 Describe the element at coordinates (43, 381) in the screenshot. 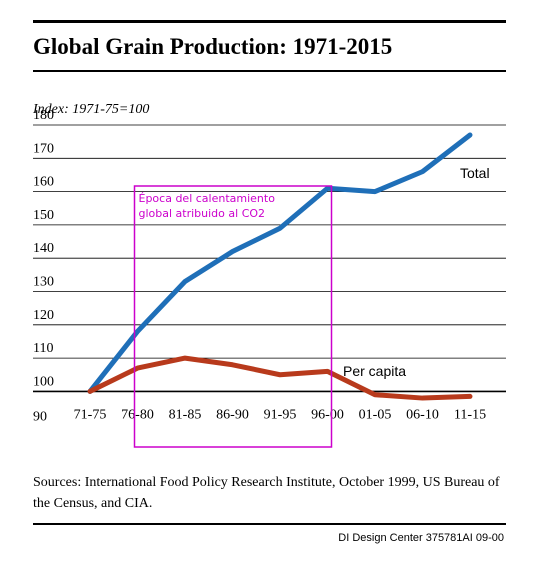

I see `y-tick-100: 100` at that location.